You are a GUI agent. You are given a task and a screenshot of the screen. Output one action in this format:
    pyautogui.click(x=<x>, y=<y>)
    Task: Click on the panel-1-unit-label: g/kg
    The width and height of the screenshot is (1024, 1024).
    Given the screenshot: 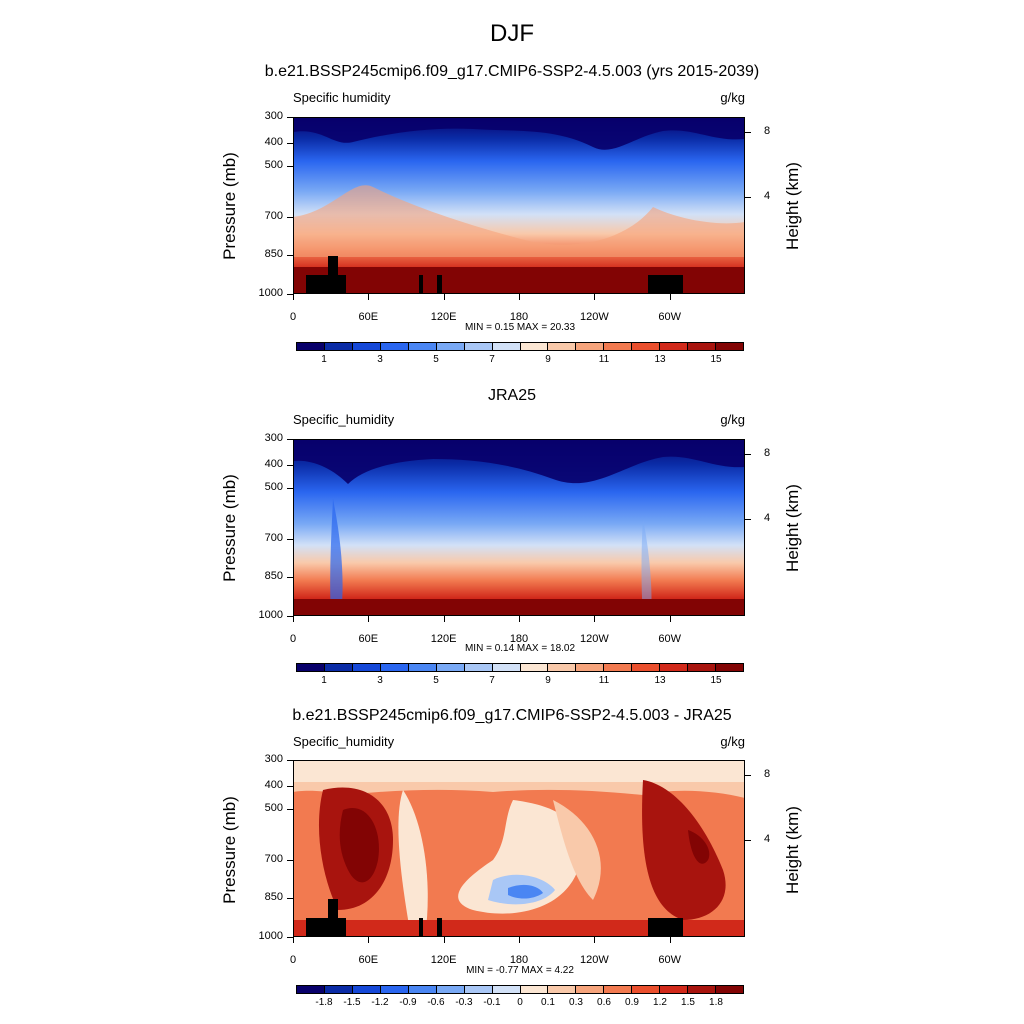 What is the action you would take?
    pyautogui.click(x=732, y=97)
    